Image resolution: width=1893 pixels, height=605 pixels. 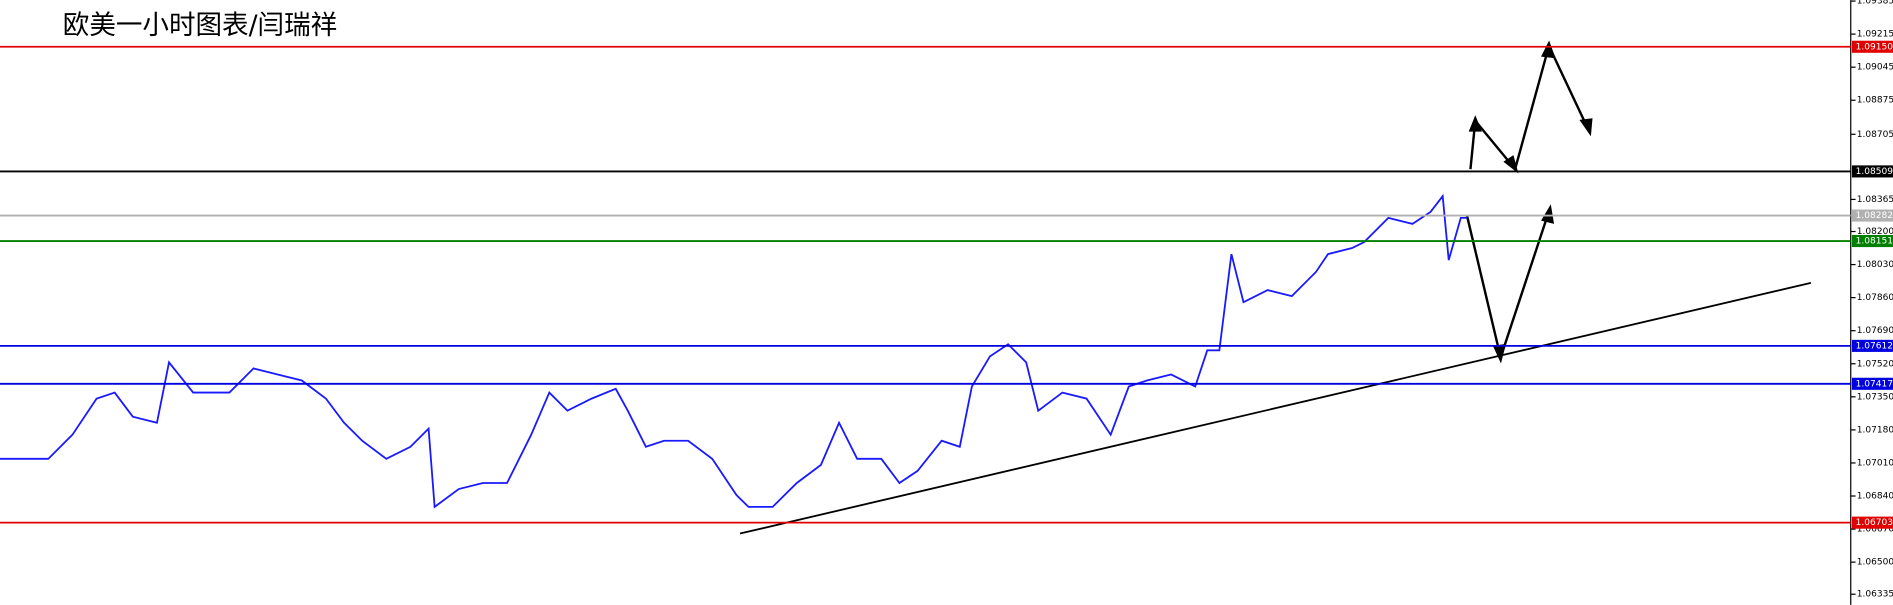 What do you see at coordinates (1875, 3) in the screenshot?
I see `y-tick-label: 1.09385` at bounding box center [1875, 3].